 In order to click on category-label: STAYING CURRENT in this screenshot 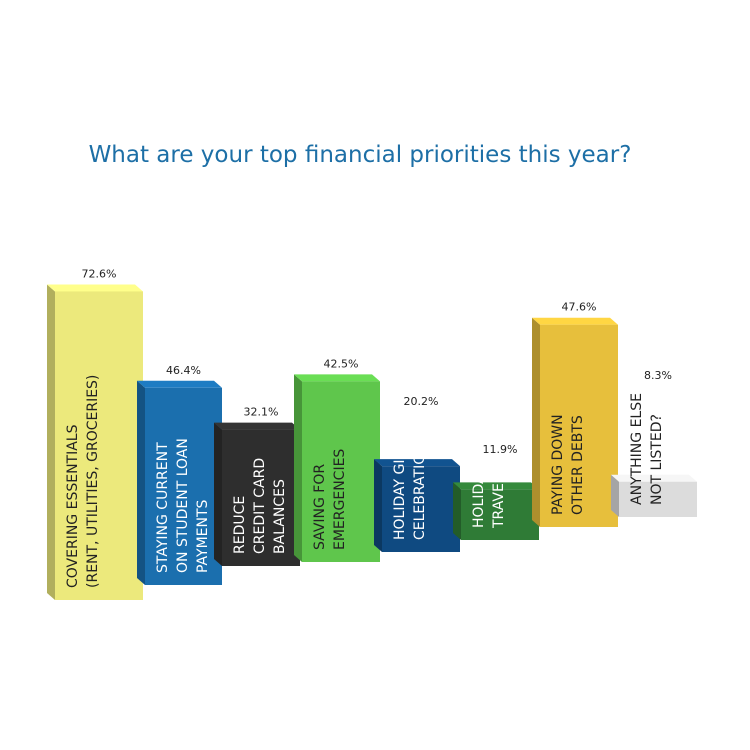, I will do `click(163, 507)`.